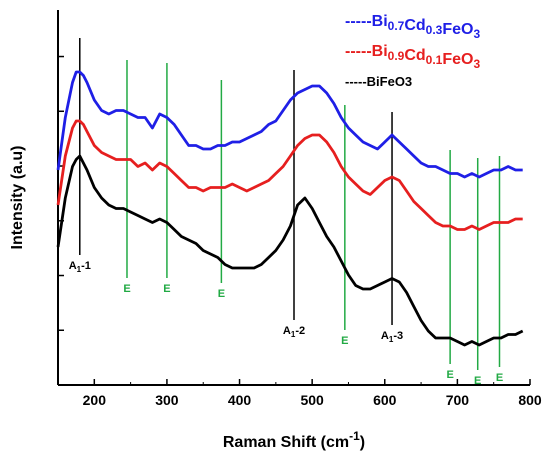 This screenshot has height=460, width=550. What do you see at coordinates (458, 400) in the screenshot?
I see `x-tick-label-700: 700` at bounding box center [458, 400].